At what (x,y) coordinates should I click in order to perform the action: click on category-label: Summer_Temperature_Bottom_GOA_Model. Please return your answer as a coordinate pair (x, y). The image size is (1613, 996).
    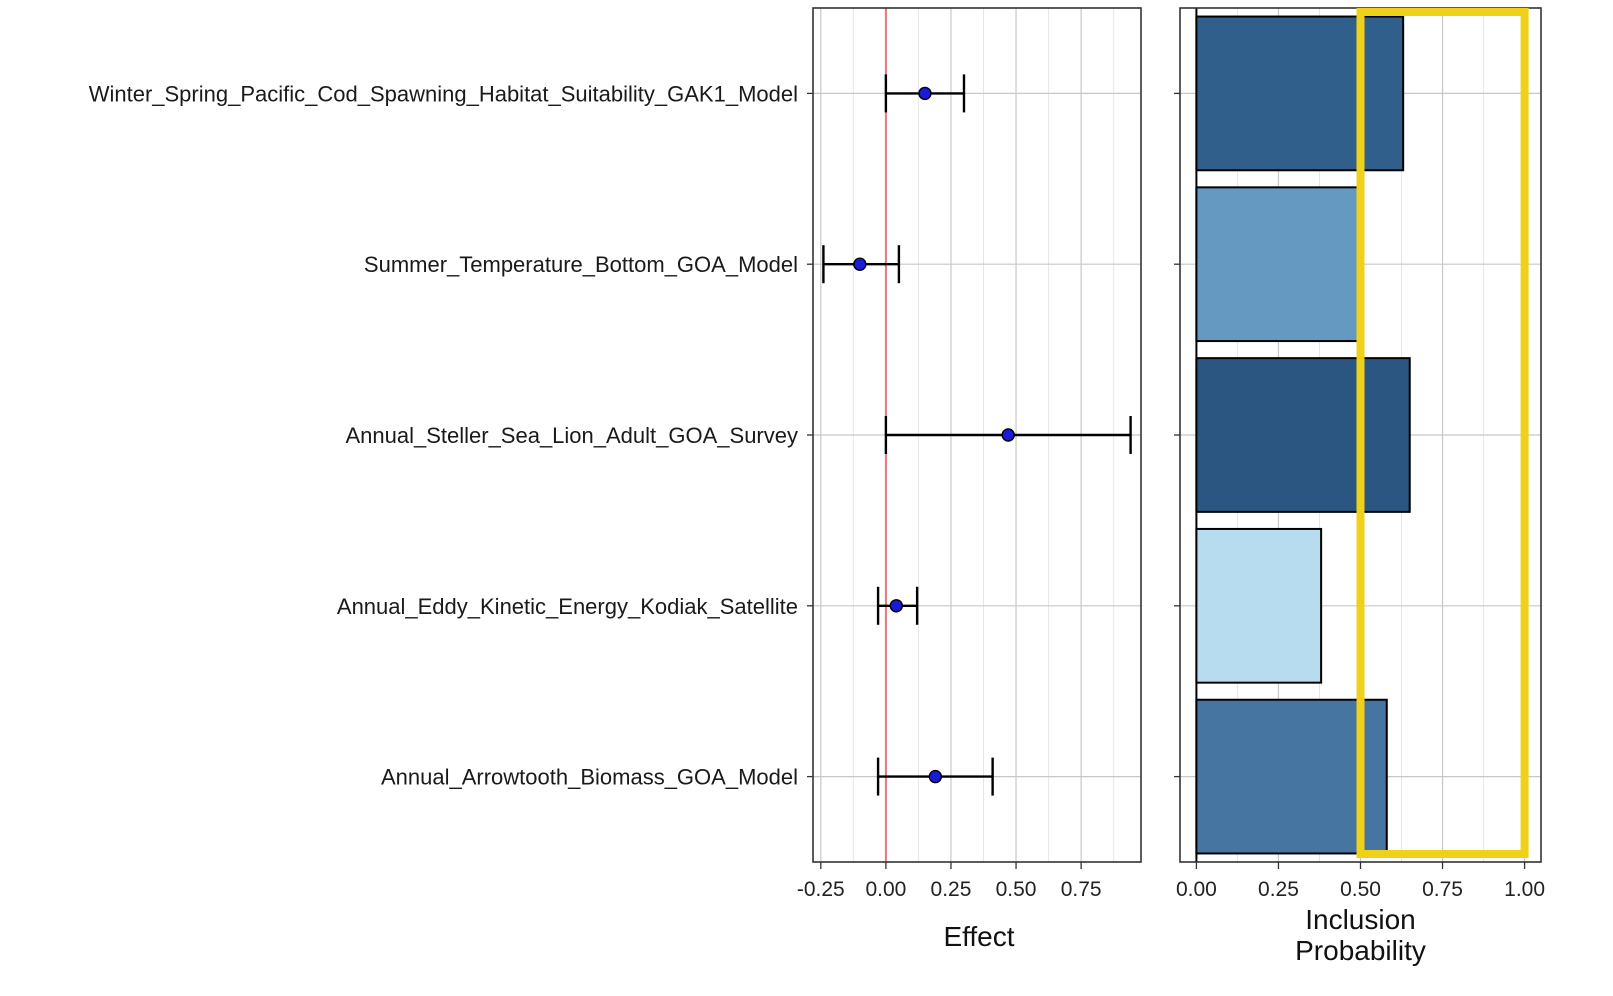
    Looking at the image, I should click on (581, 264).